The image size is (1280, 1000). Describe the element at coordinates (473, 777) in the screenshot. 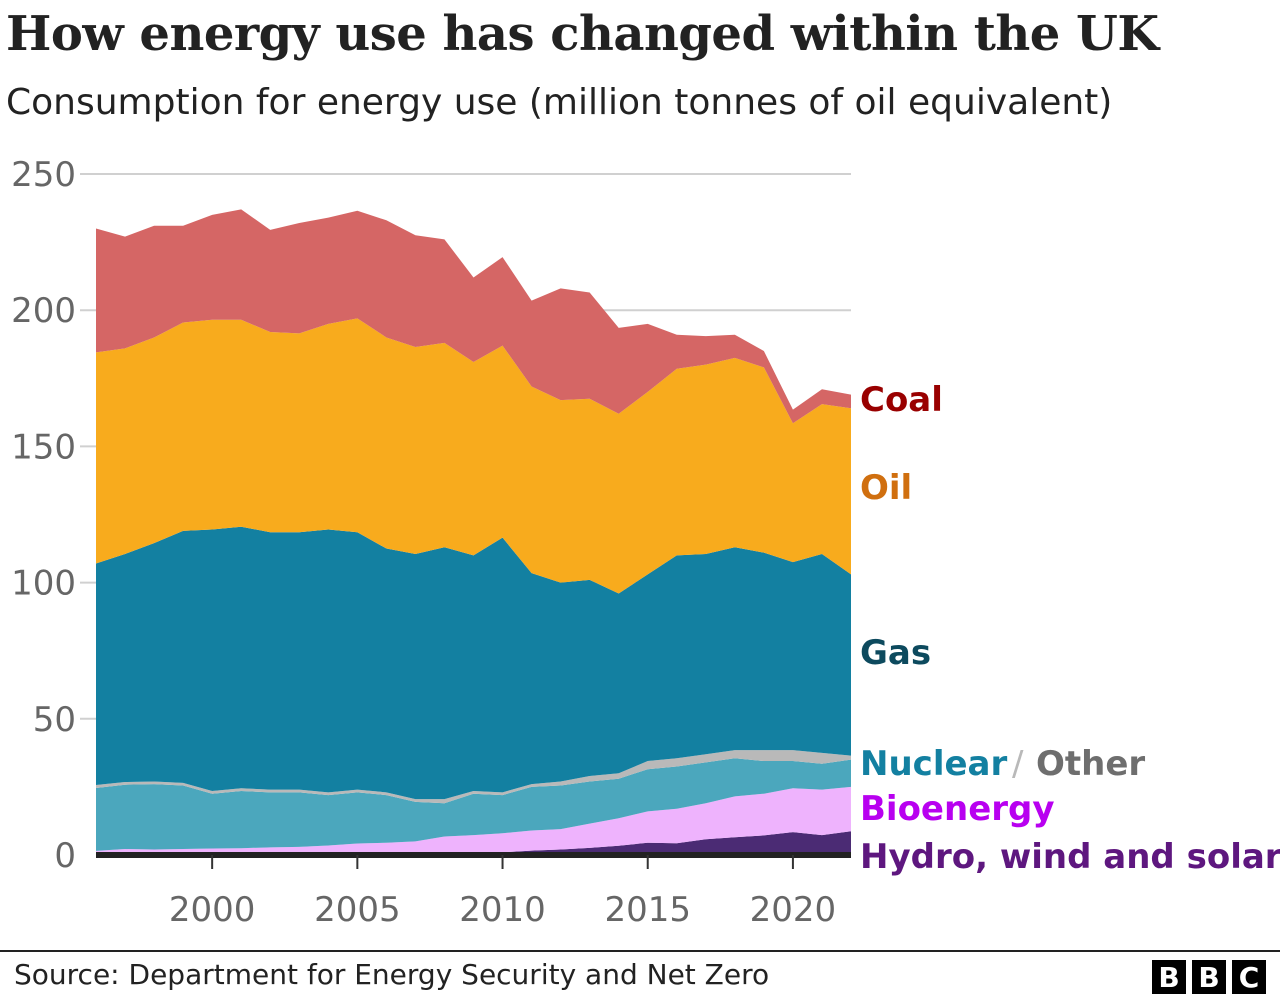

I see `area-other` at that location.